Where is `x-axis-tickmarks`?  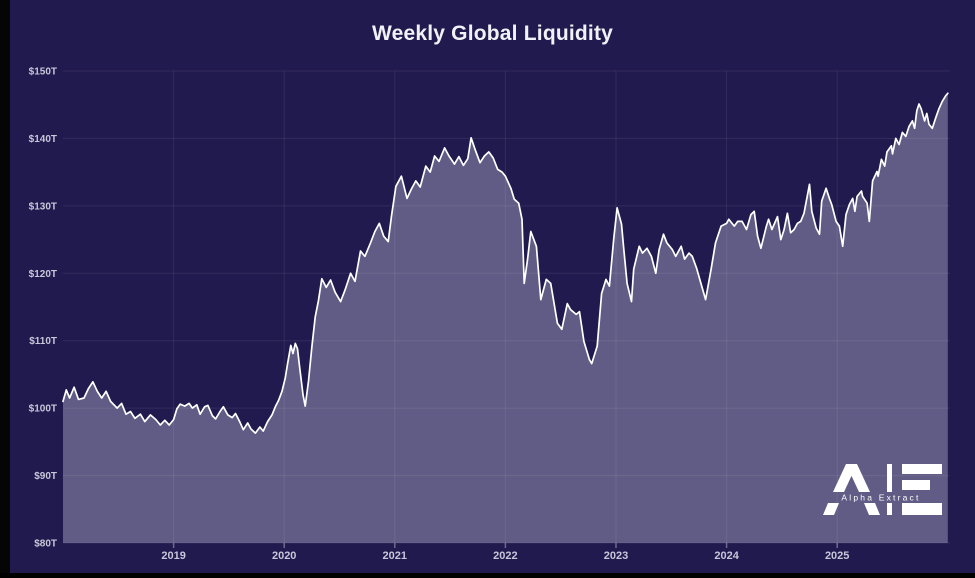
x-axis-tickmarks is located at coordinates (505, 545).